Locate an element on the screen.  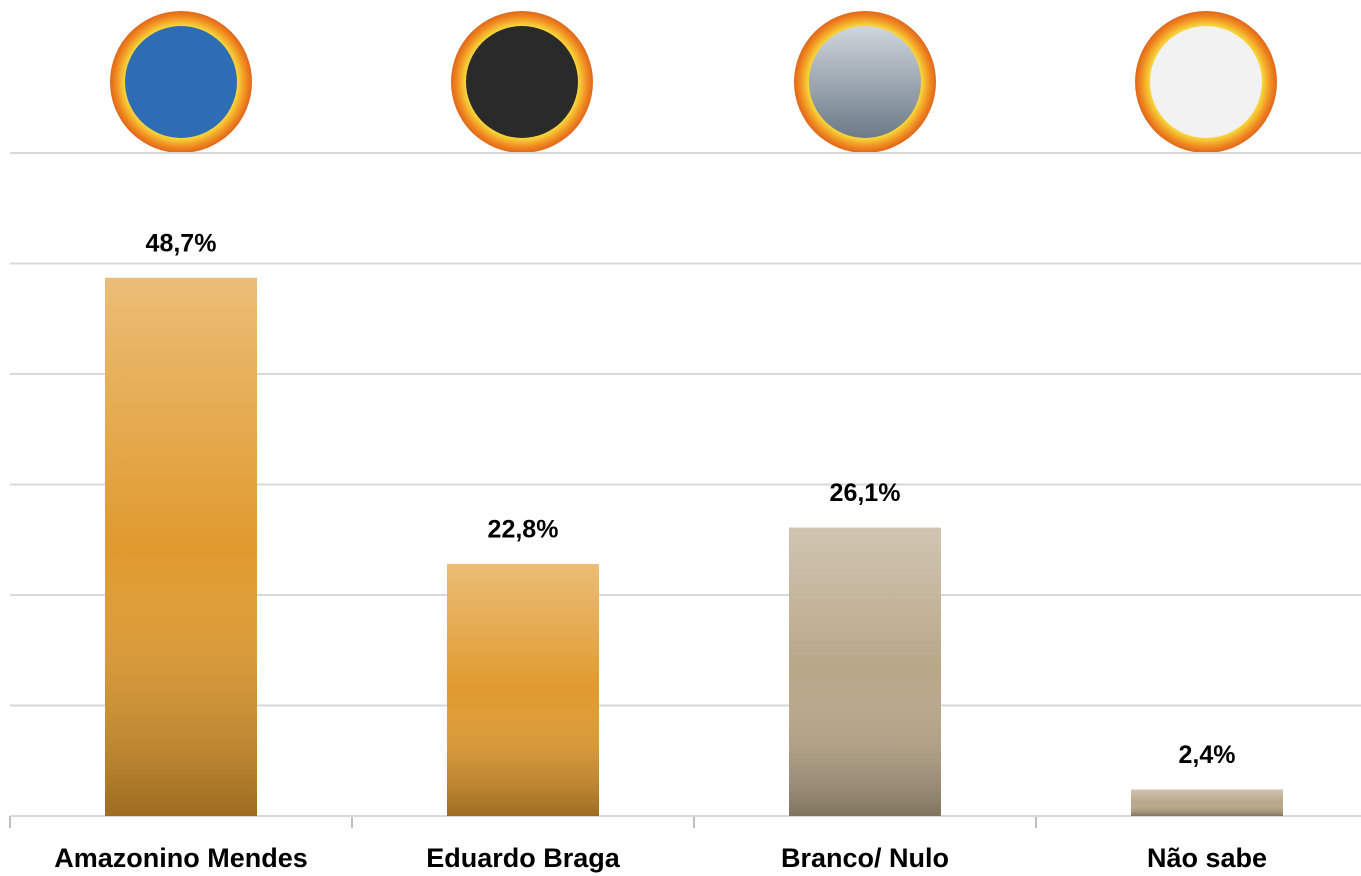
x-tick-label: Branco/ Nulo is located at coordinates (865, 858).